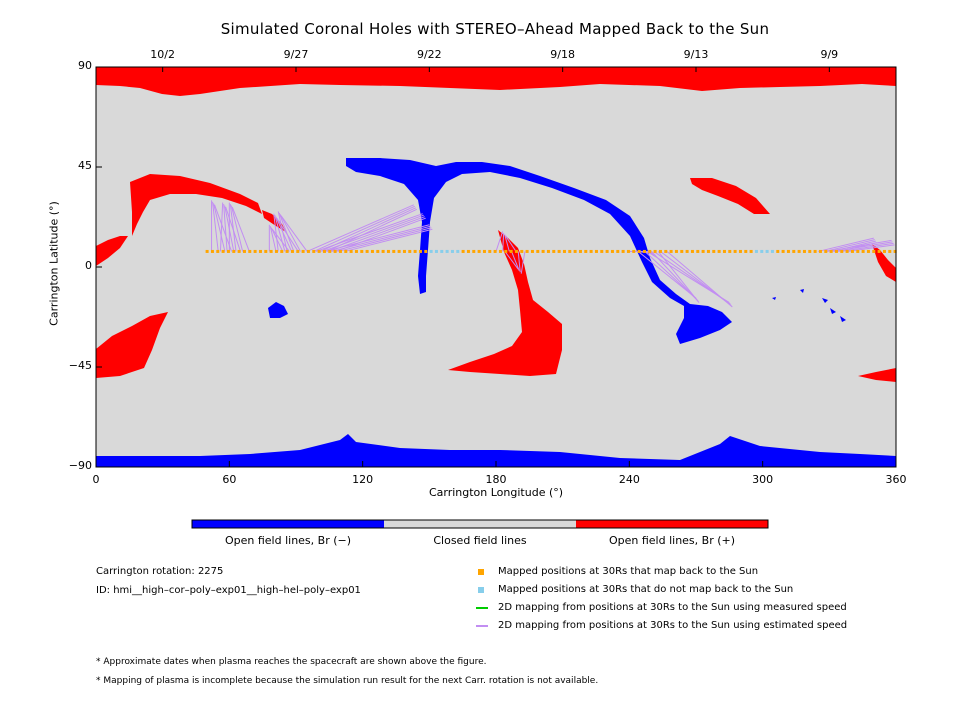 The width and height of the screenshot is (960, 720). I want to click on x-tick-label-2: 120, so click(363, 479).